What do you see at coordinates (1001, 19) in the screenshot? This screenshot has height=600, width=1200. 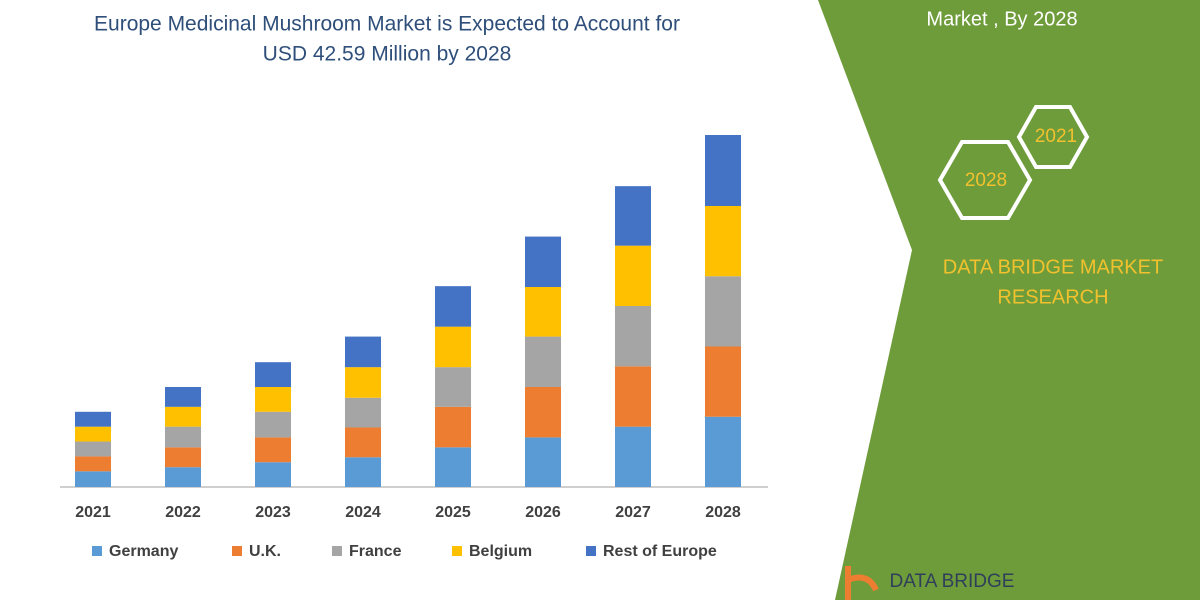 I see `panel-heading: Market , By 2028` at bounding box center [1001, 19].